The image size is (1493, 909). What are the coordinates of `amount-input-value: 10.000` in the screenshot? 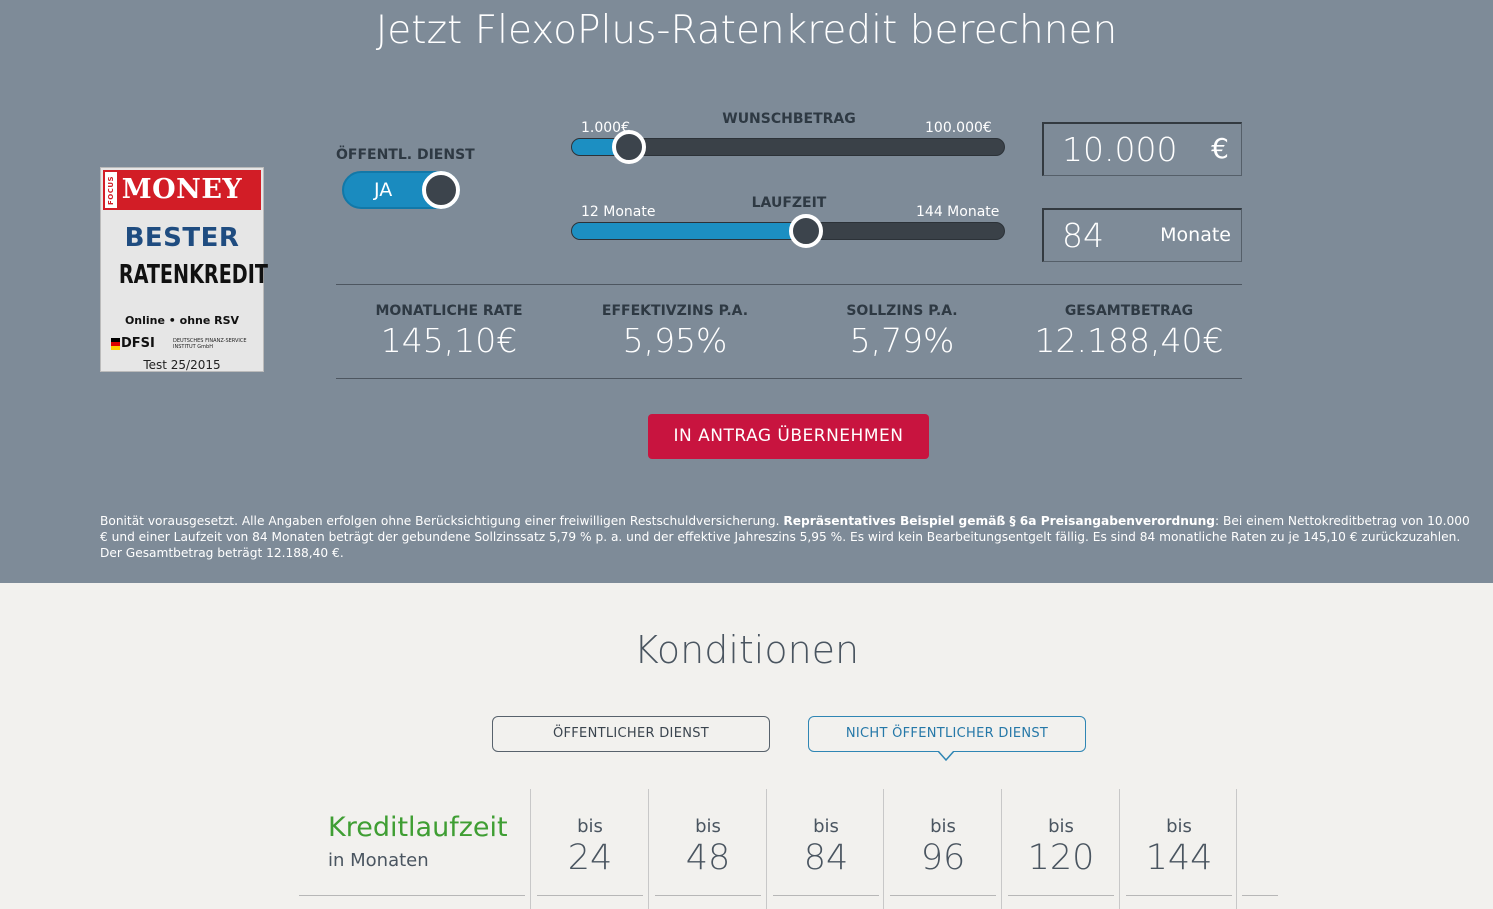 It's located at (1120, 149).